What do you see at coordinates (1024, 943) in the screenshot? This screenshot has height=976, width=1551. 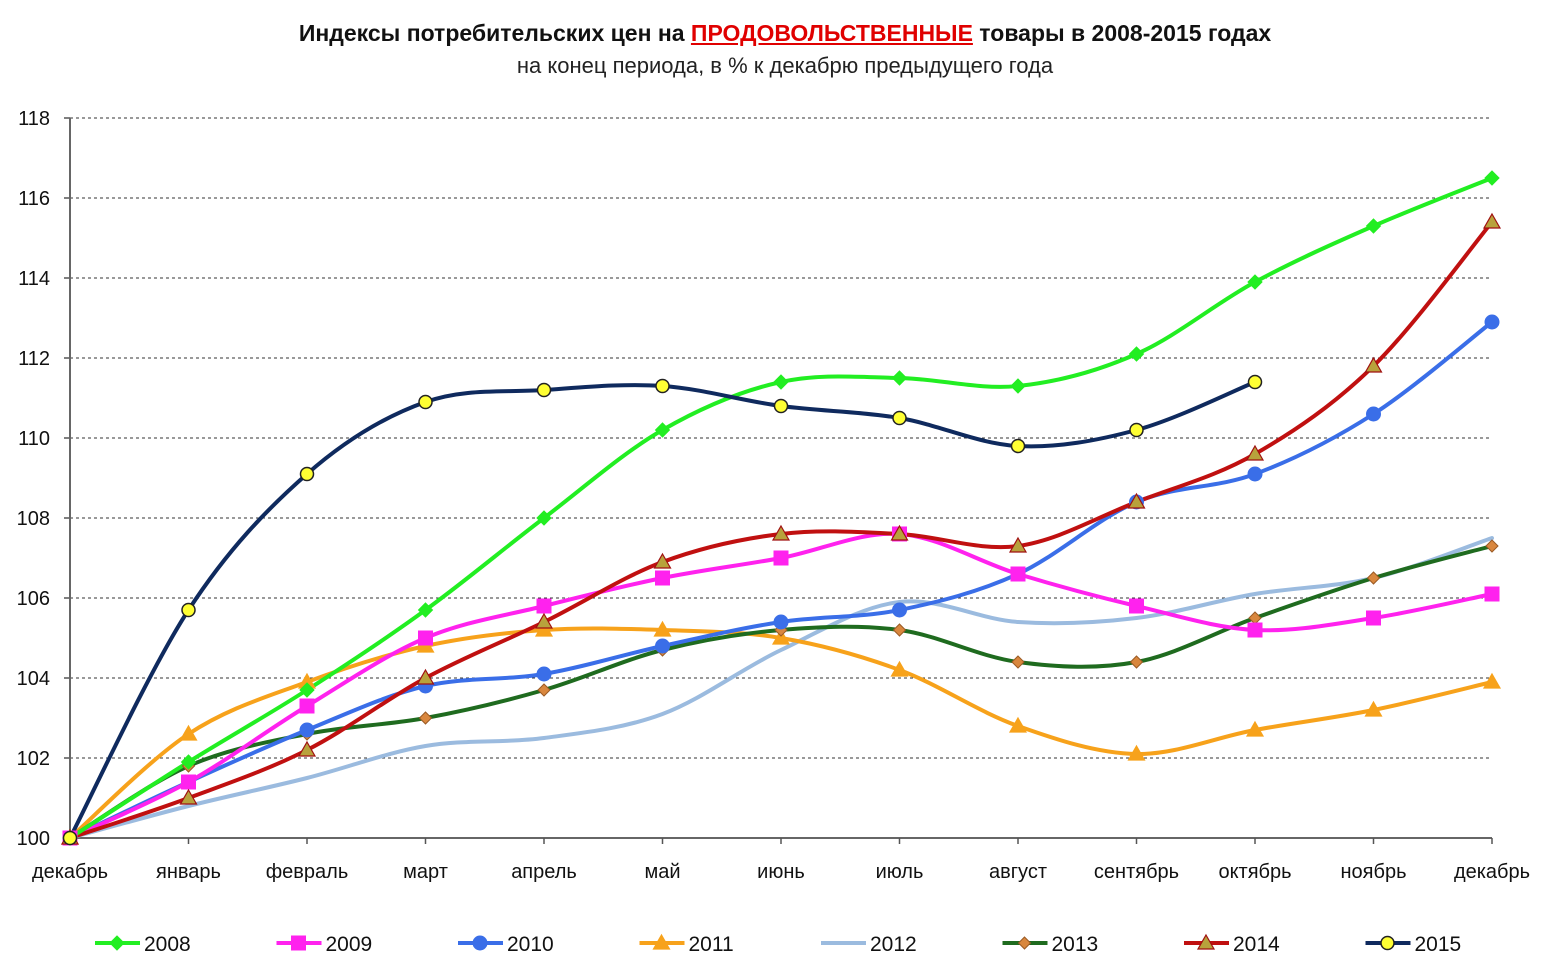 I see `legend-marker-2013` at bounding box center [1024, 943].